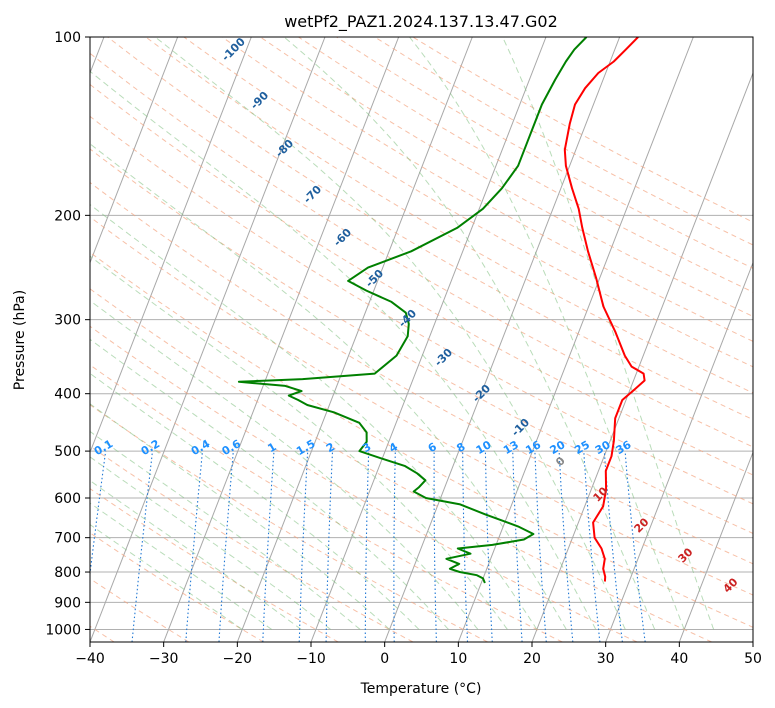  Describe the element at coordinates (67, 499) in the screenshot. I see `y-tick-label: 600` at that location.